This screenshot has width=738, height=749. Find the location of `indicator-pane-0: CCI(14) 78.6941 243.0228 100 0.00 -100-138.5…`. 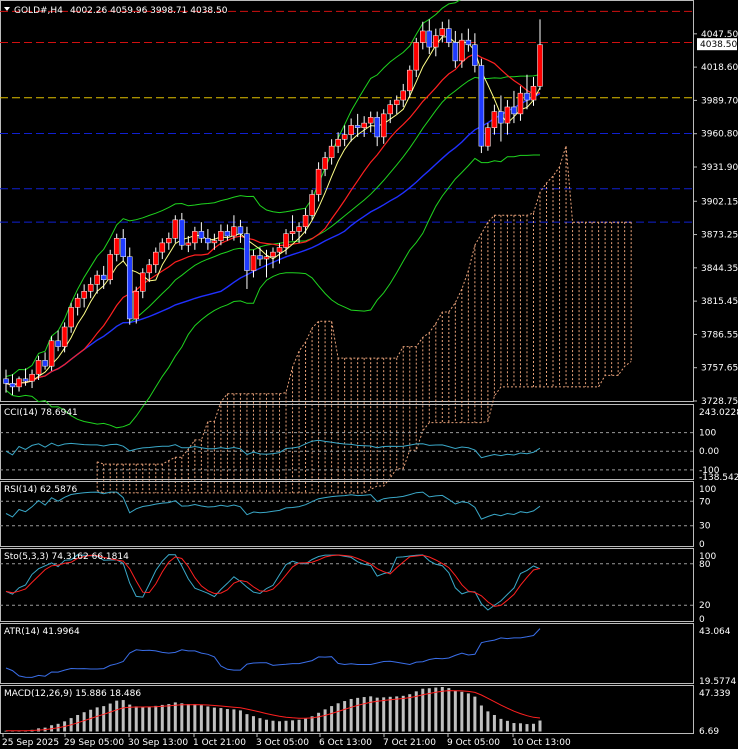

indicator-pane-0: CCI(14) 78.6941 243.0228 100 0.00 -100-138.5… is located at coordinates (369, 444).